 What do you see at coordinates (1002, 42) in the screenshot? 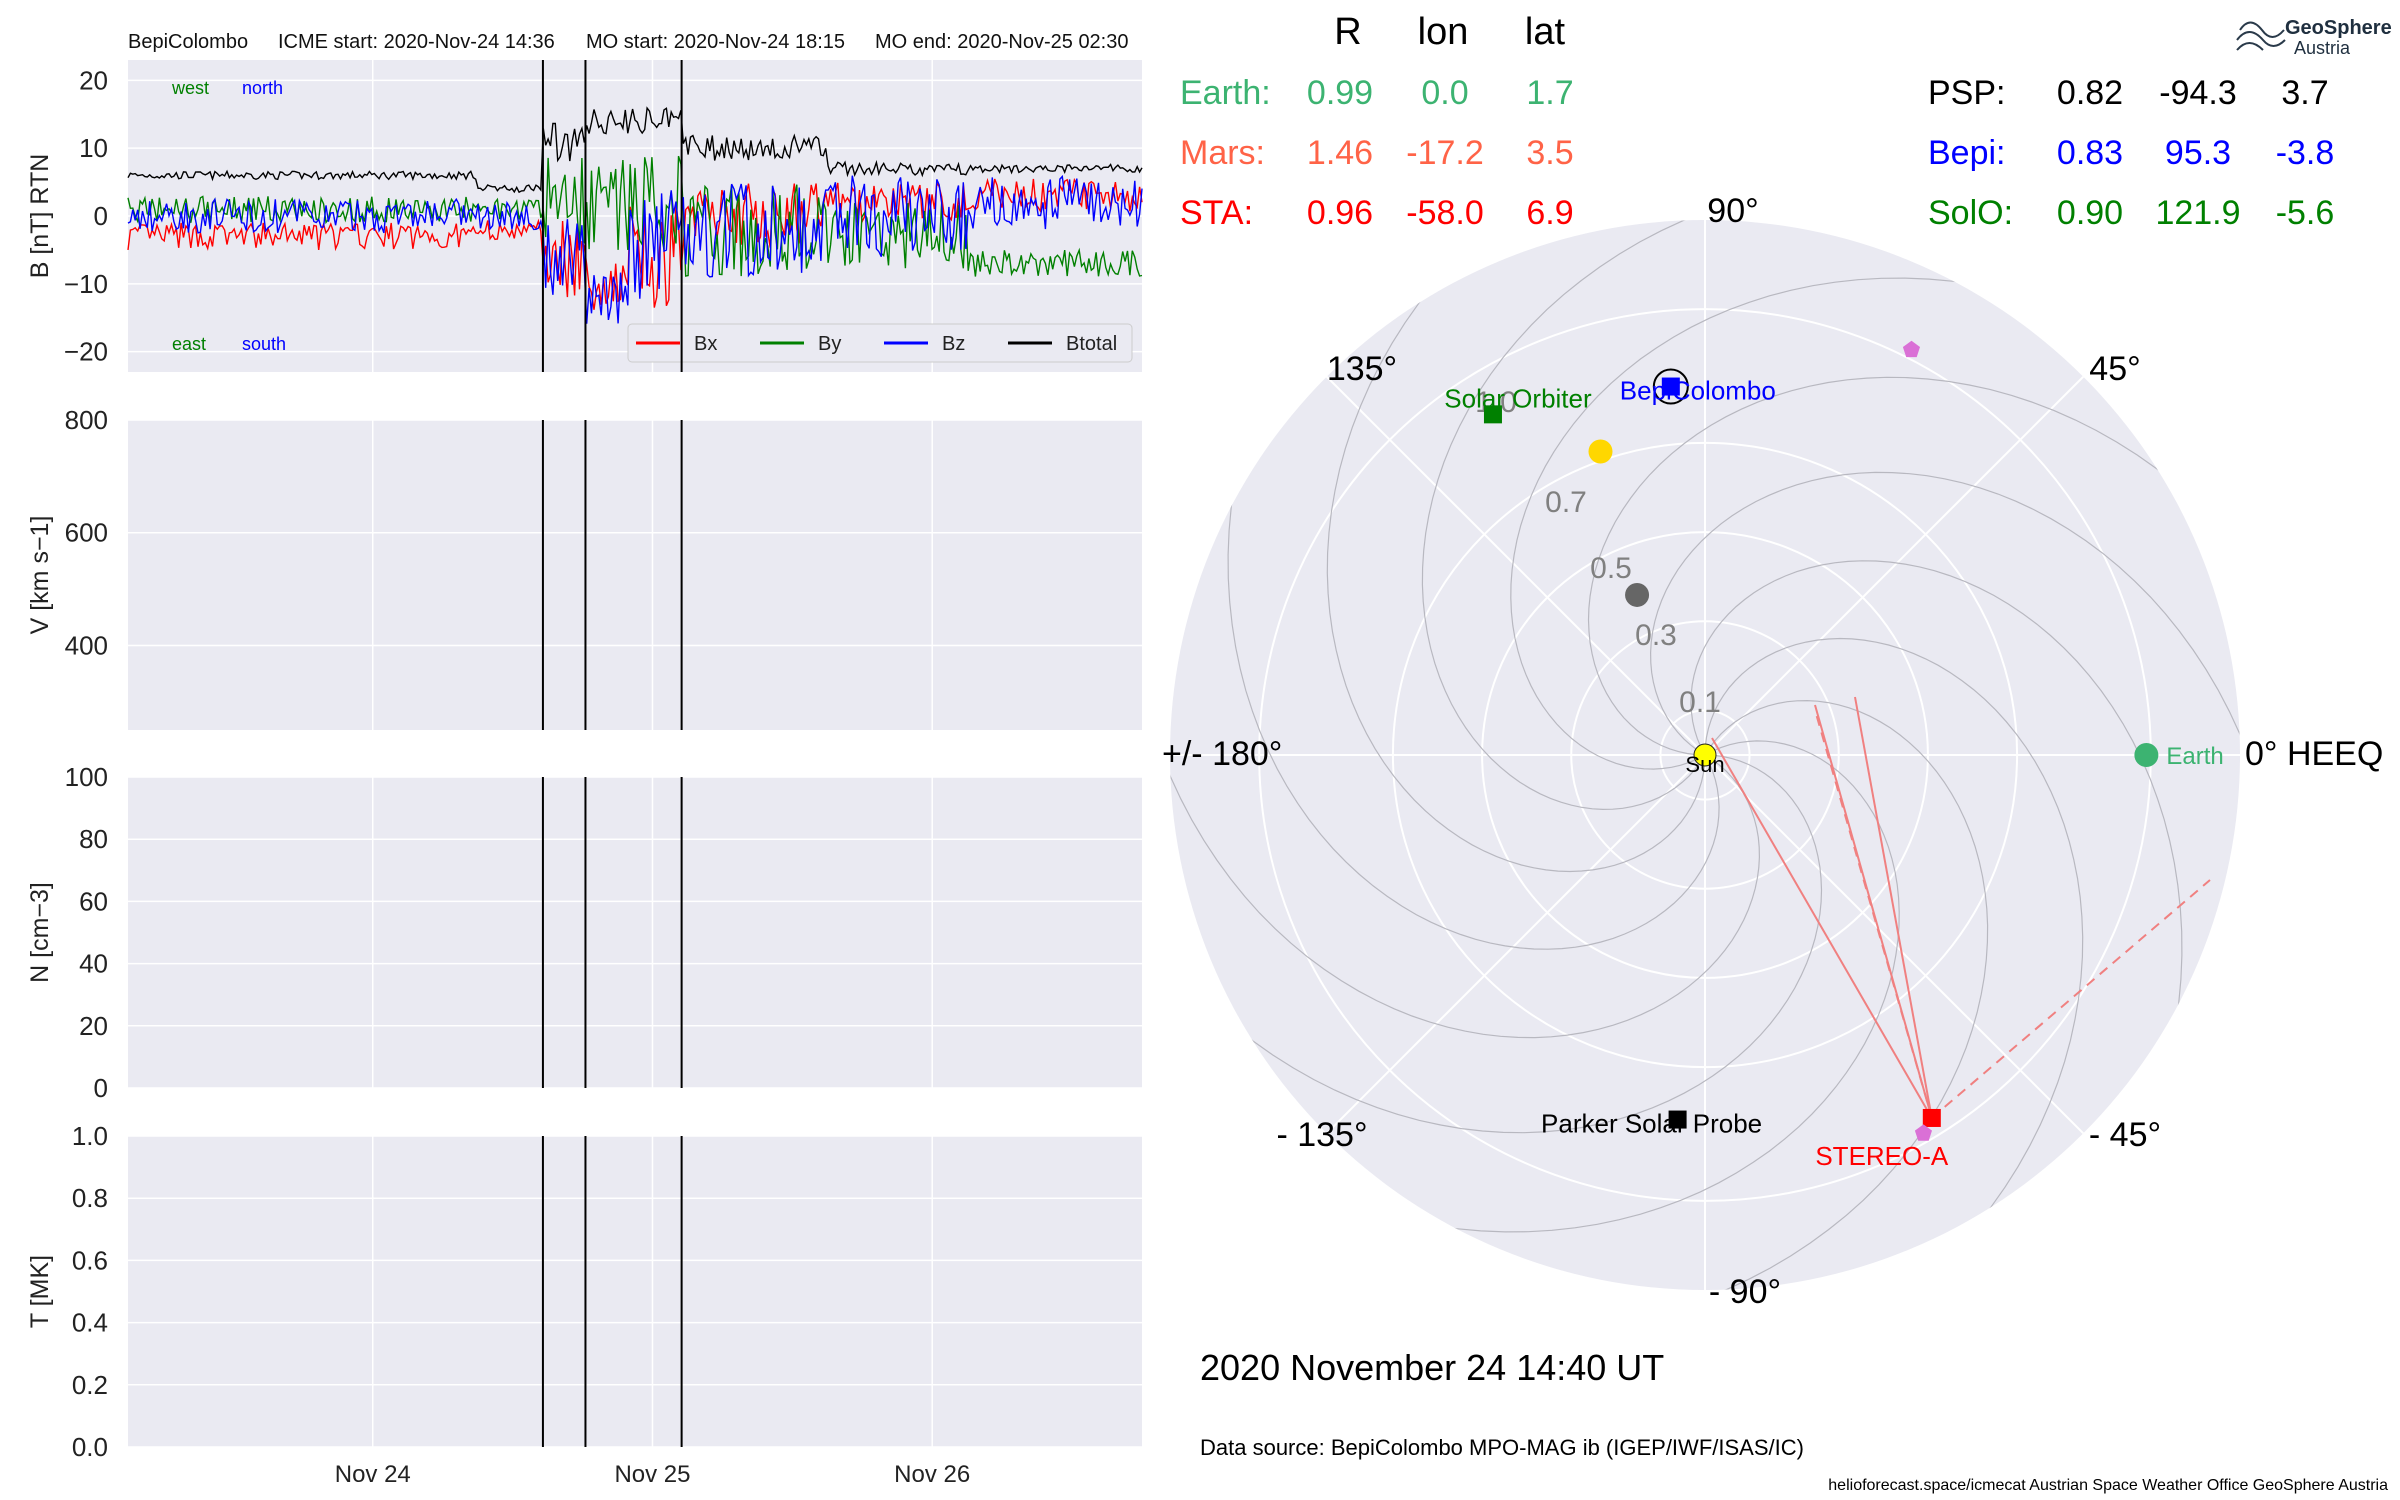
I see `header-mo-end: MO end: 2020-Nov-25 02:30` at bounding box center [1002, 42].